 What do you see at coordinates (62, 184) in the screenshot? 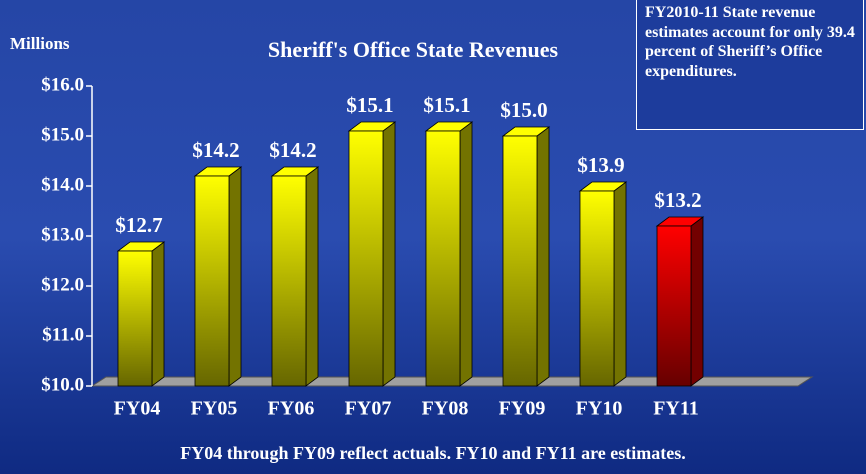
I see `y-tick-label: $14.0` at bounding box center [62, 184].